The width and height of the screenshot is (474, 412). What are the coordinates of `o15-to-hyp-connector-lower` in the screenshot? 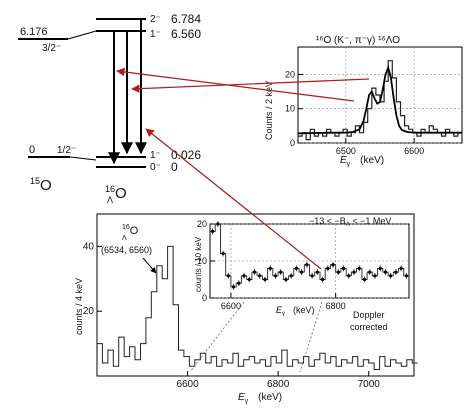 It's located at (83, 158).